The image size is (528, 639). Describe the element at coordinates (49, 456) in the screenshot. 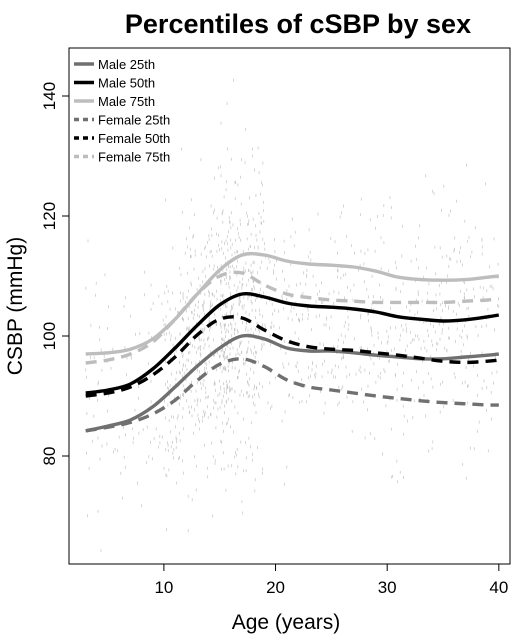

I see `y-tick-label: 80` at that location.